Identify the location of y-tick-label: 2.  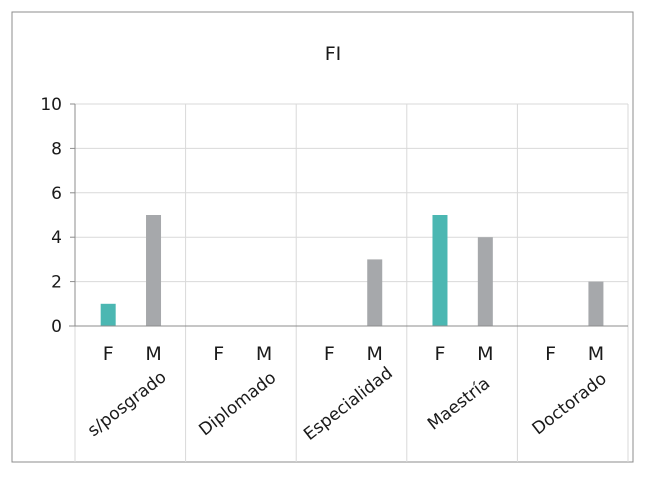
(56, 283).